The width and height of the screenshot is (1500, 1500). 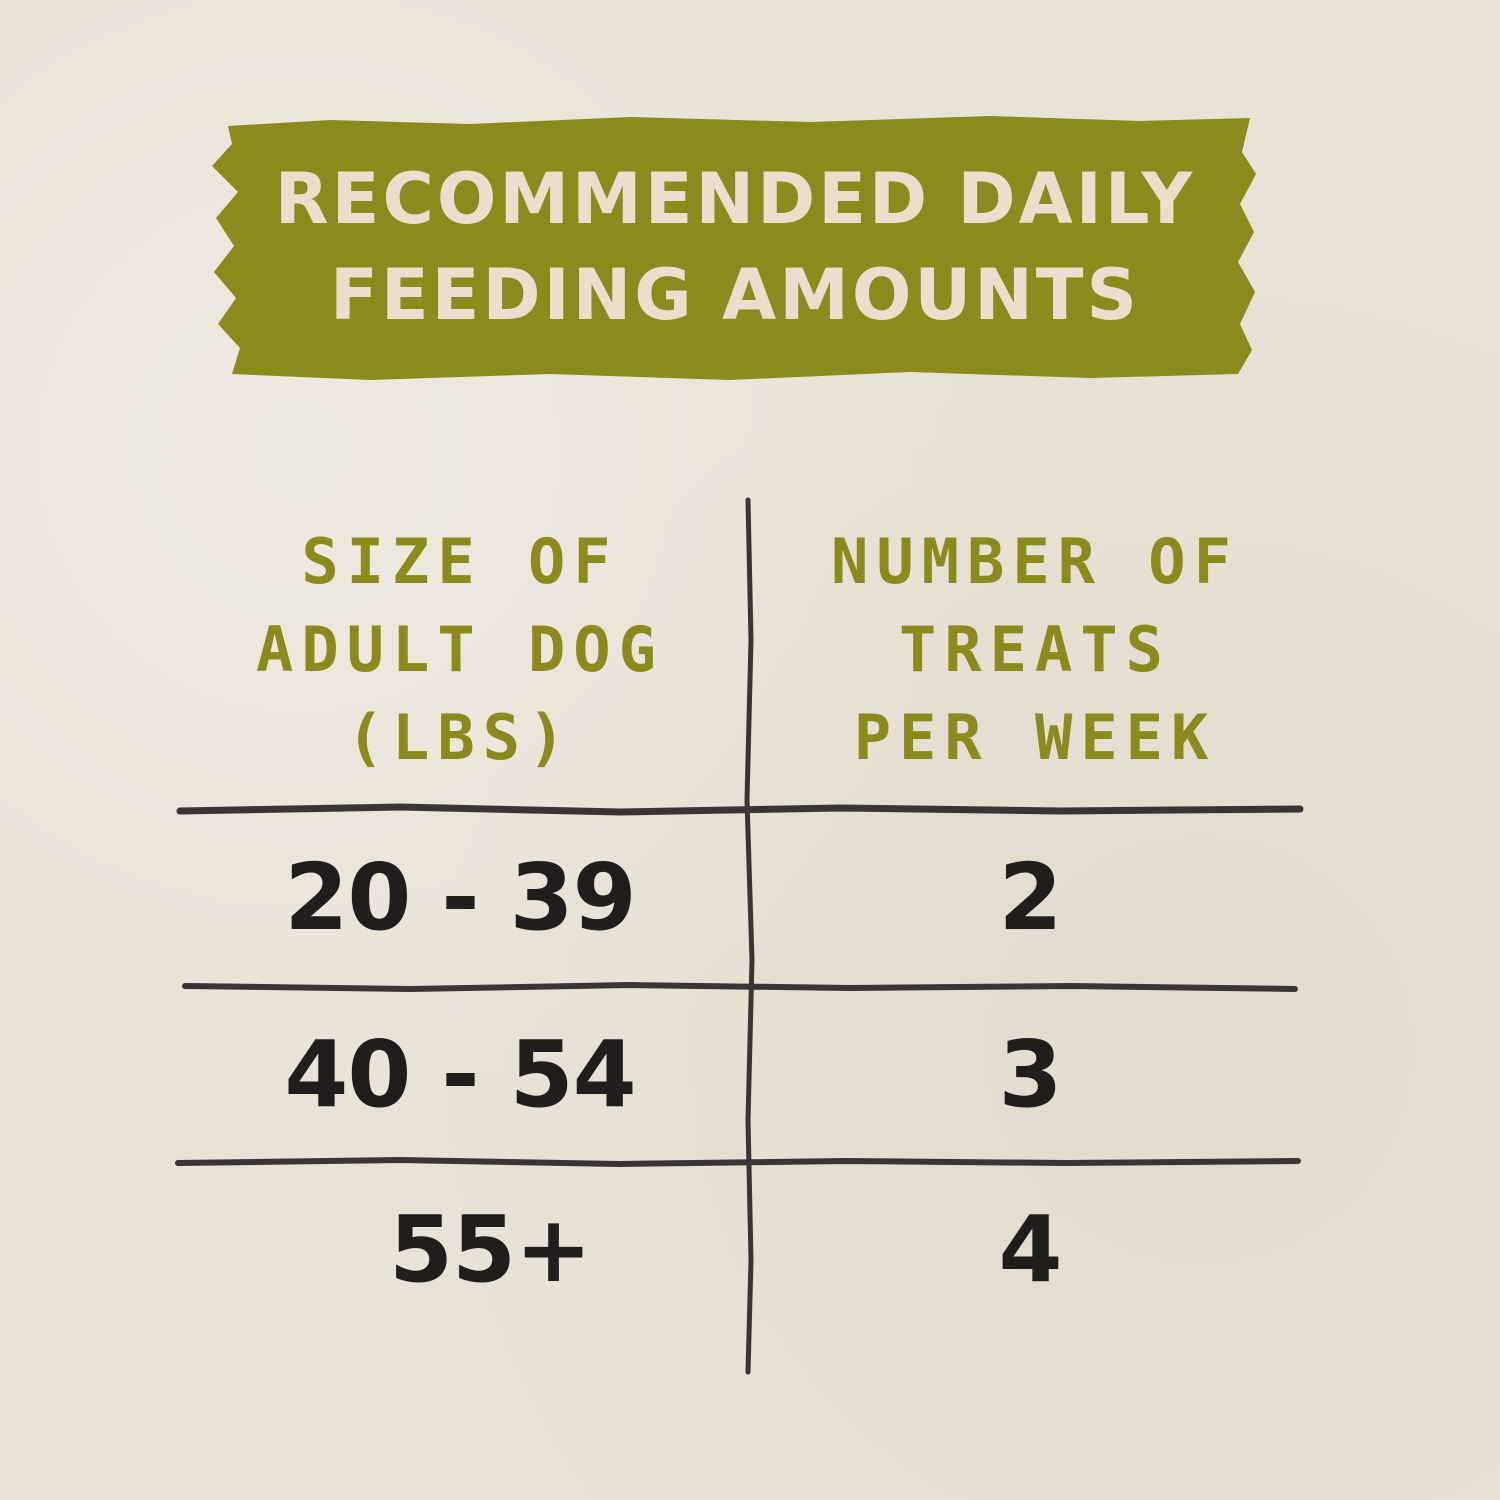 I want to click on table-row-treats: 3, so click(x=1030, y=1074).